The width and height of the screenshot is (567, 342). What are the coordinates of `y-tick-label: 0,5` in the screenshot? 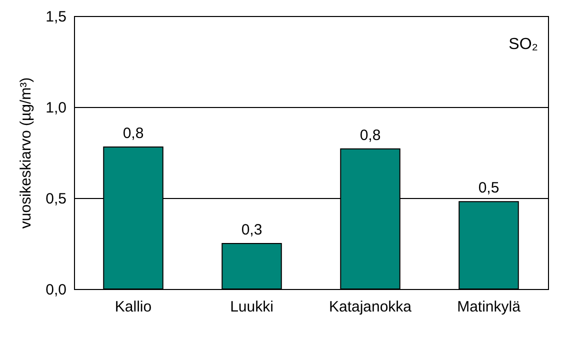 It's located at (56, 199).